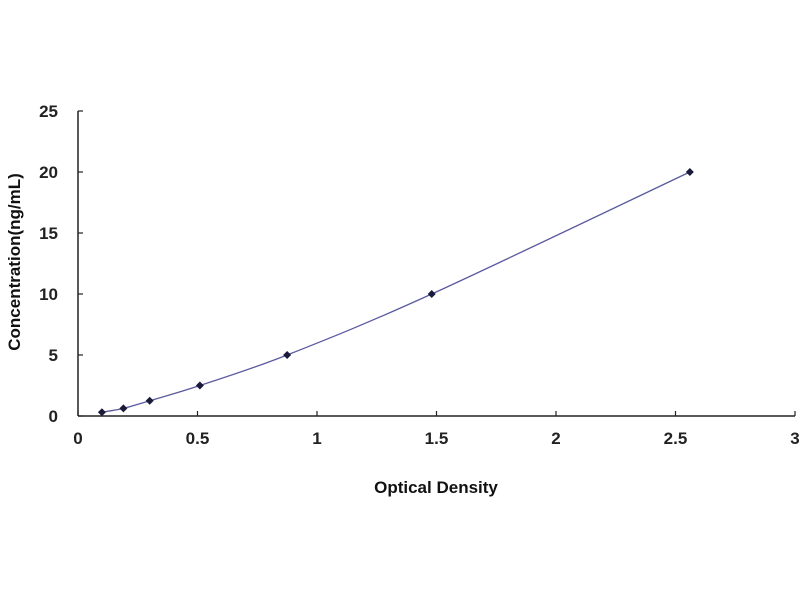 This screenshot has height=600, width=800. I want to click on x-tick-label: 3, so click(794, 438).